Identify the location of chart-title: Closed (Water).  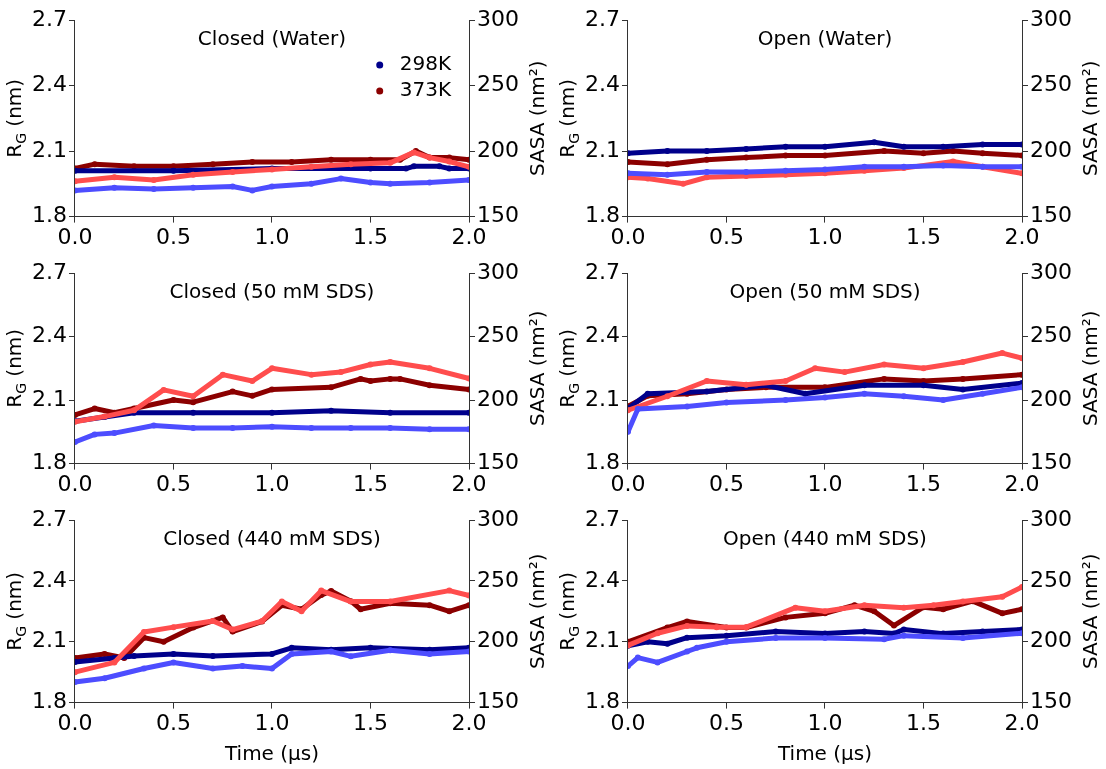
(272, 38).